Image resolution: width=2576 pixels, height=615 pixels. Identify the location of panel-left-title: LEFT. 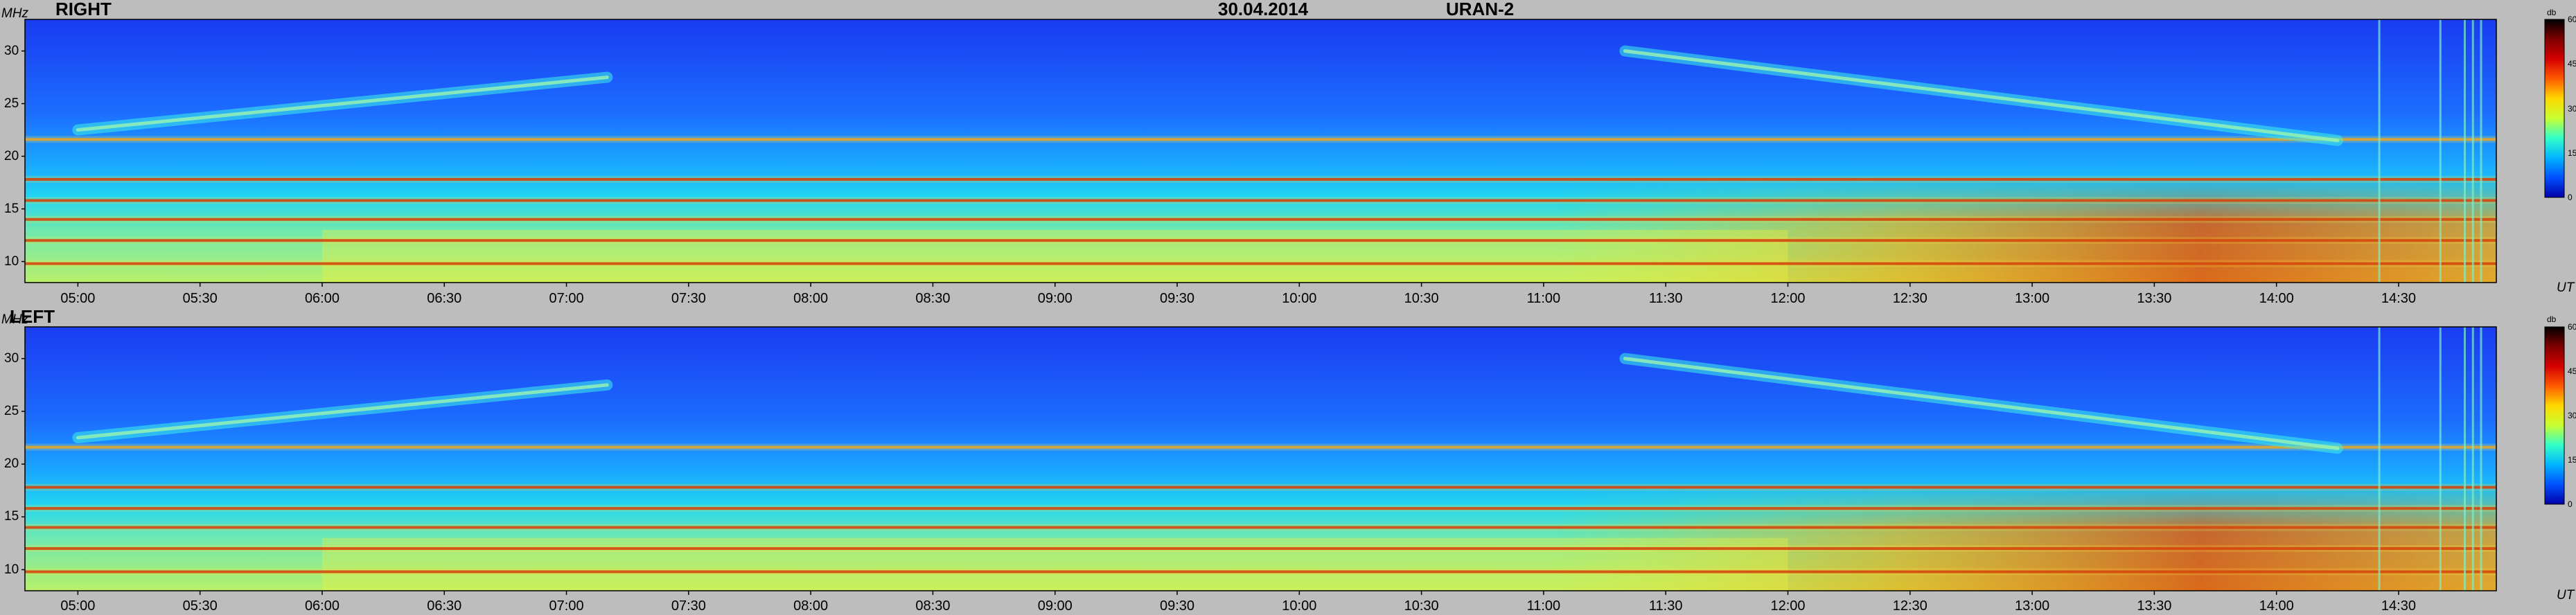
(32, 316).